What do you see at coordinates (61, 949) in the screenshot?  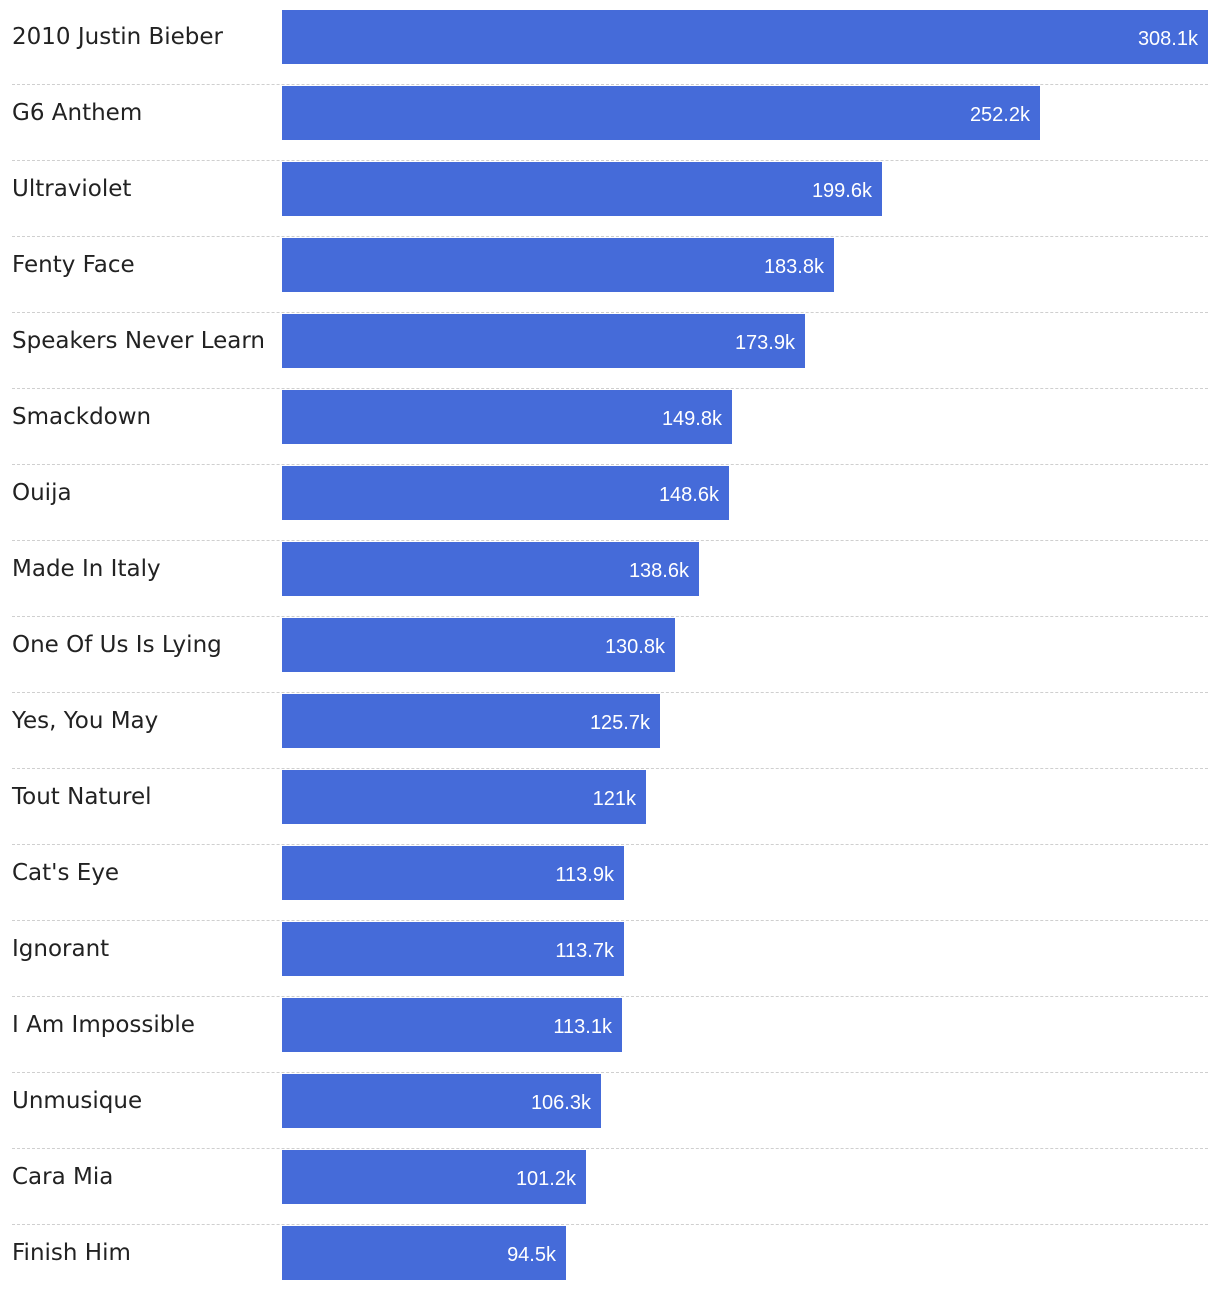 I see `category-label: Ignorant` at bounding box center [61, 949].